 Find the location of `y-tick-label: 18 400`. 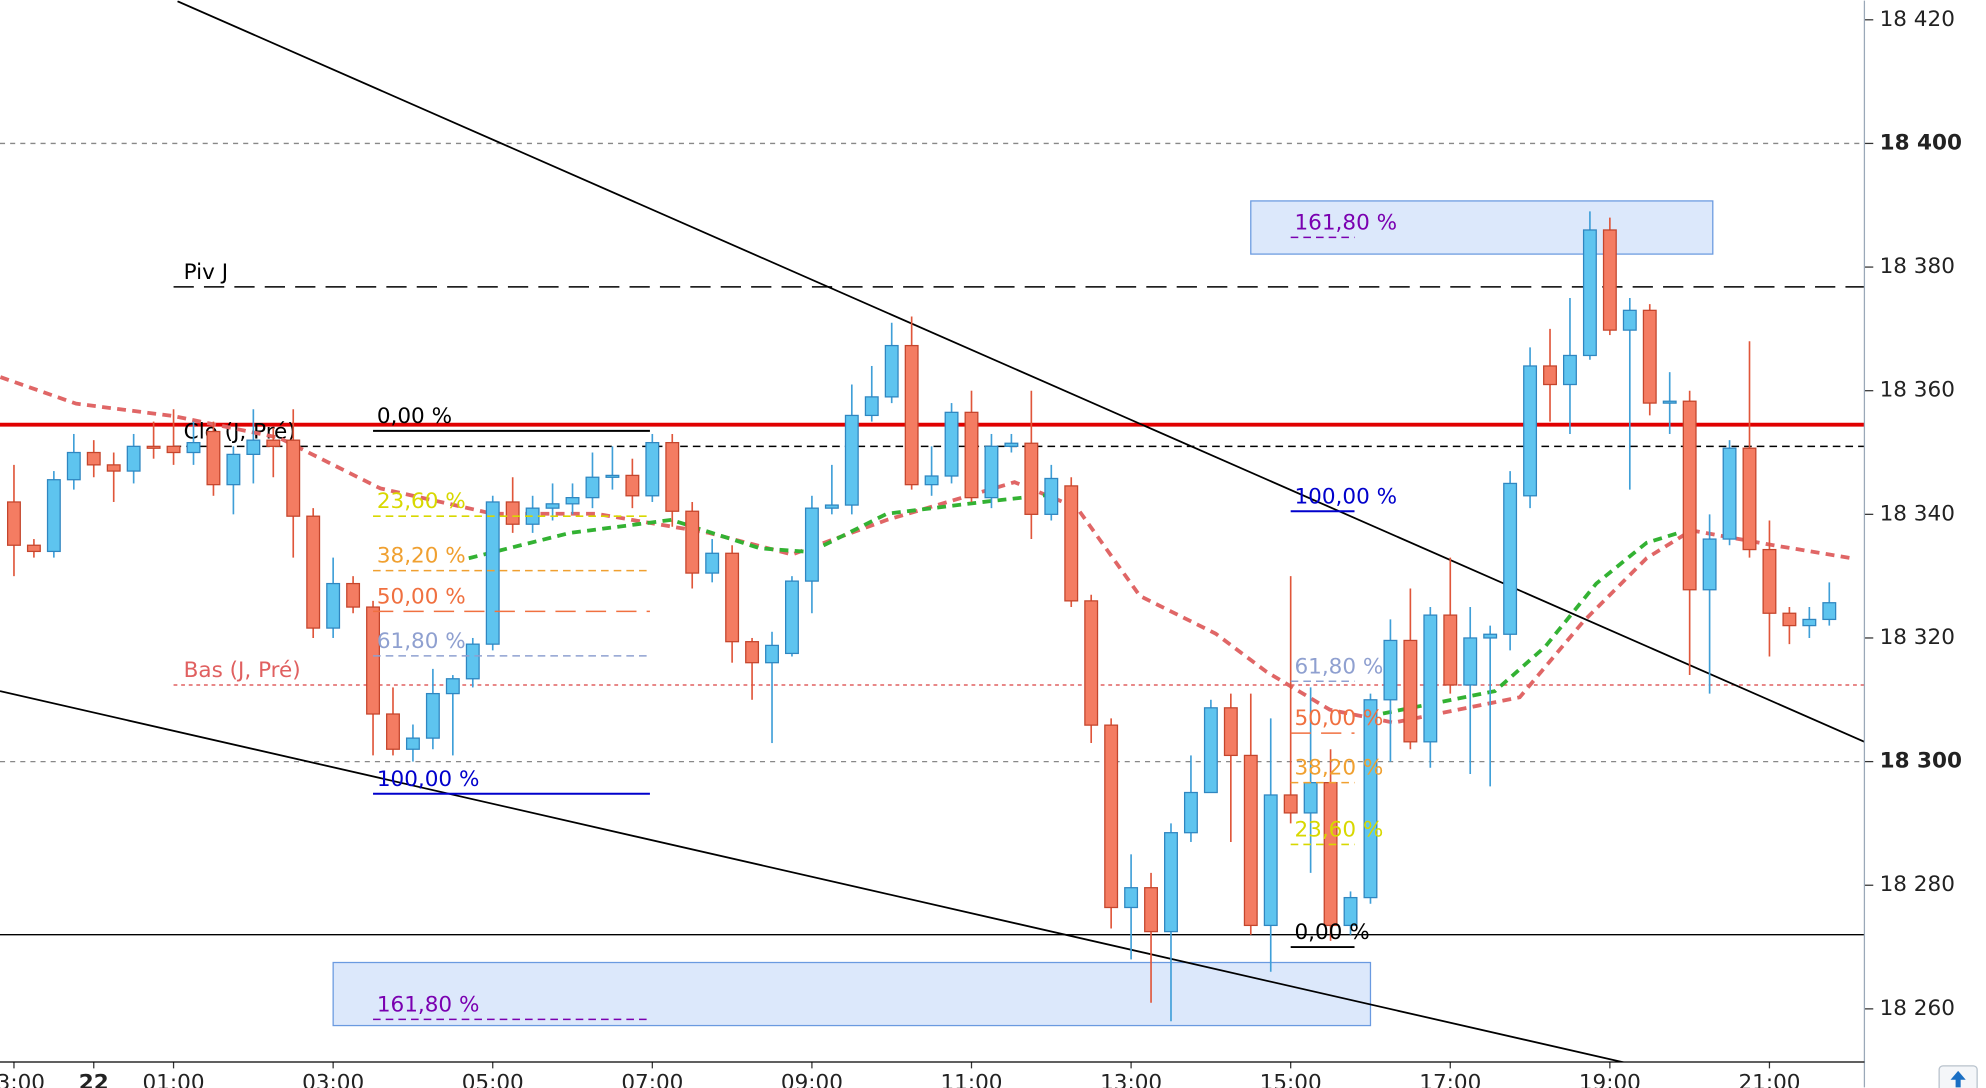

y-tick-label: 18 400 is located at coordinates (1921, 142).